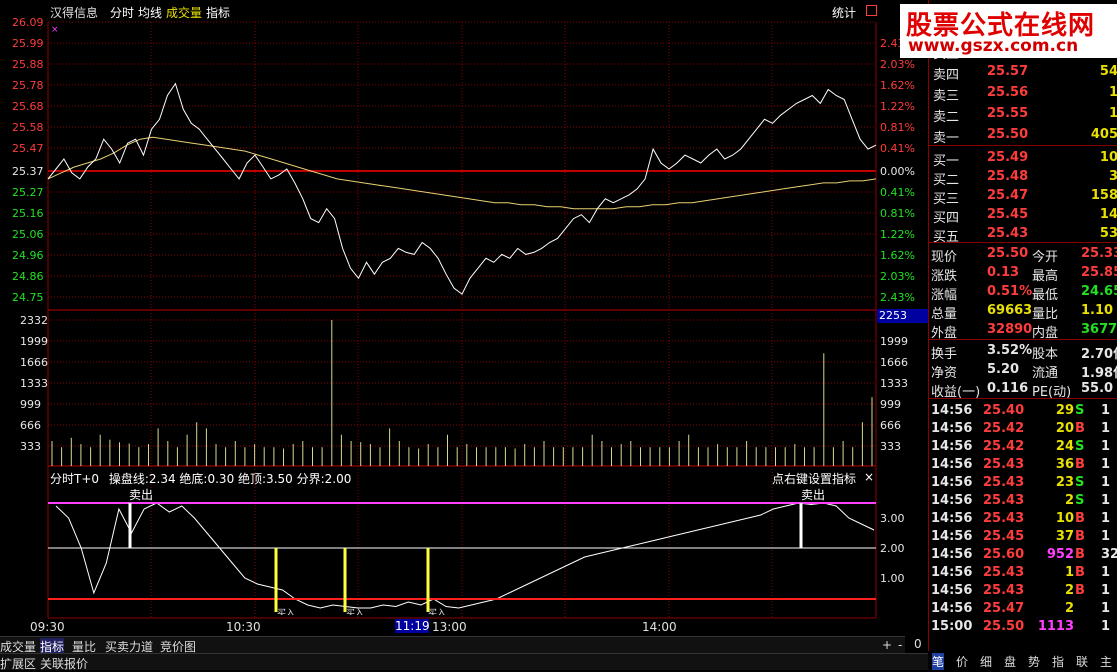 This screenshot has width=1117, height=672. Describe the element at coordinates (28, 43) in the screenshot. I see `price-label: 25.99` at that location.